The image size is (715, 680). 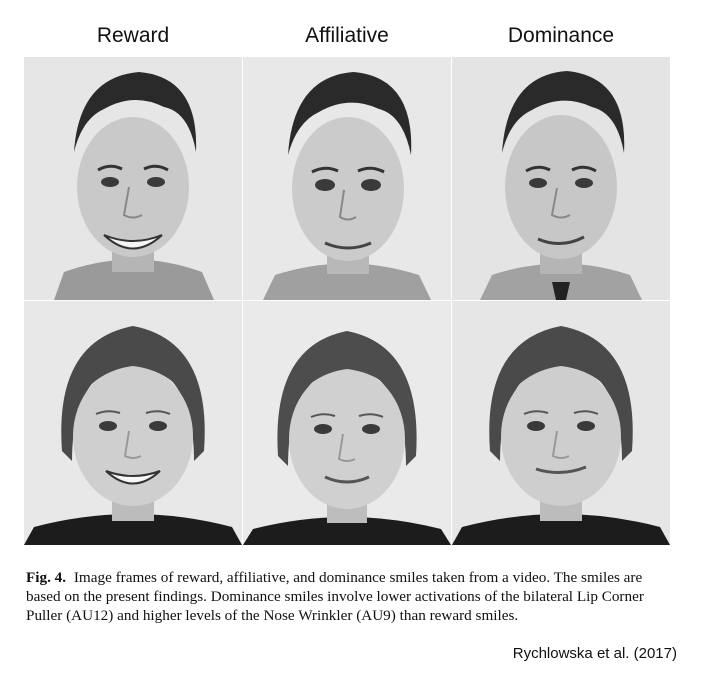 What do you see at coordinates (561, 178) in the screenshot?
I see `photo-male-dominance` at bounding box center [561, 178].